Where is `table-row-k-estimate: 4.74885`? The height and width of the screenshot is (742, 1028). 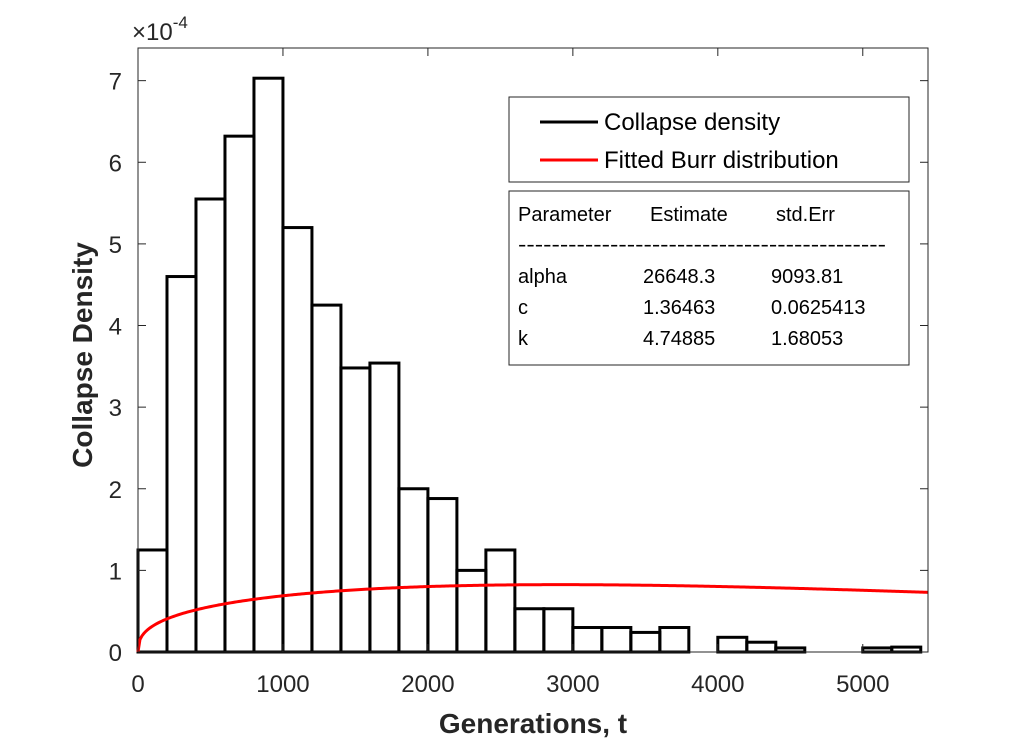 table-row-k-estimate: 4.74885 is located at coordinates (679, 339).